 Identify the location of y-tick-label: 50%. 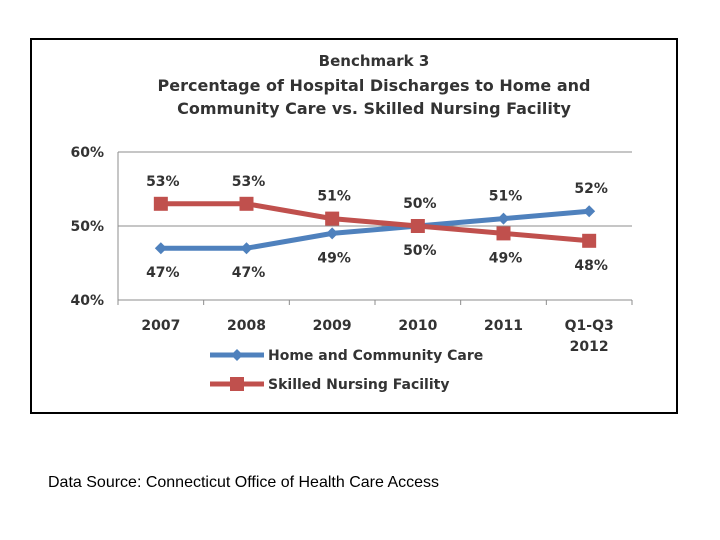
(87, 227).